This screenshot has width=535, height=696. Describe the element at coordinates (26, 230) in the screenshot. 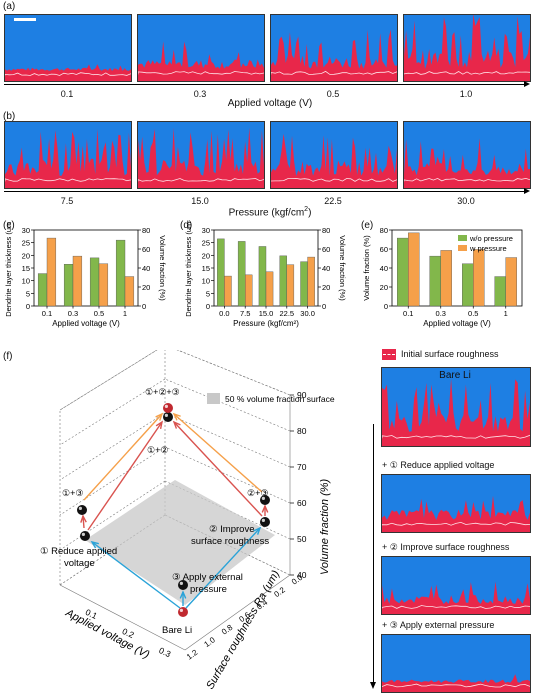

I see `y-tick-label: 30` at that location.